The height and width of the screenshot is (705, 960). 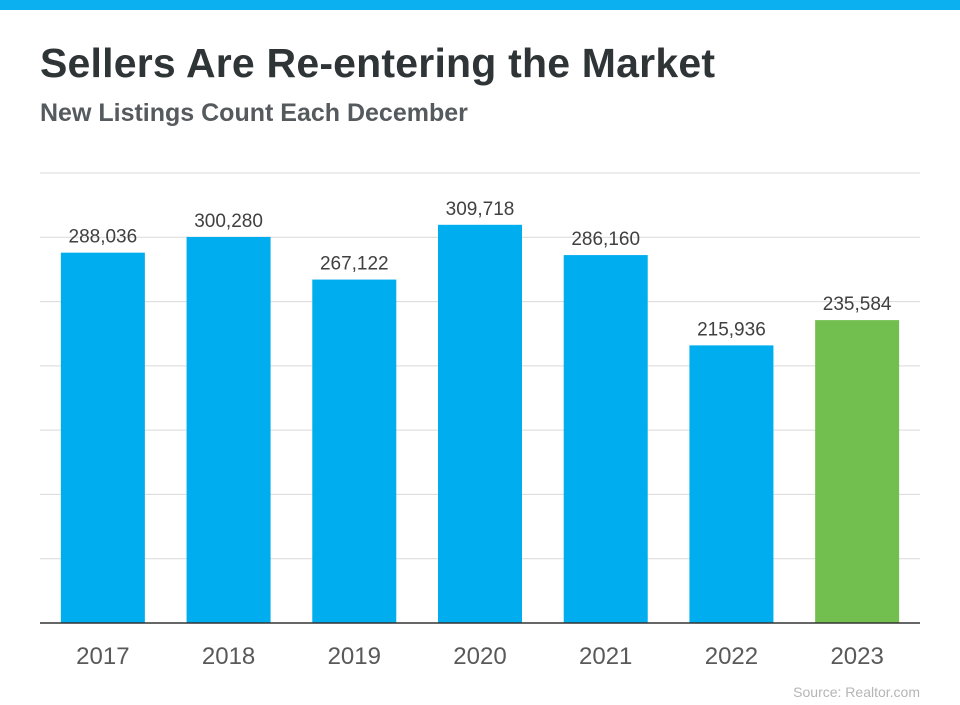 What do you see at coordinates (857, 304) in the screenshot?
I see `data-label-2023: 235,584` at bounding box center [857, 304].